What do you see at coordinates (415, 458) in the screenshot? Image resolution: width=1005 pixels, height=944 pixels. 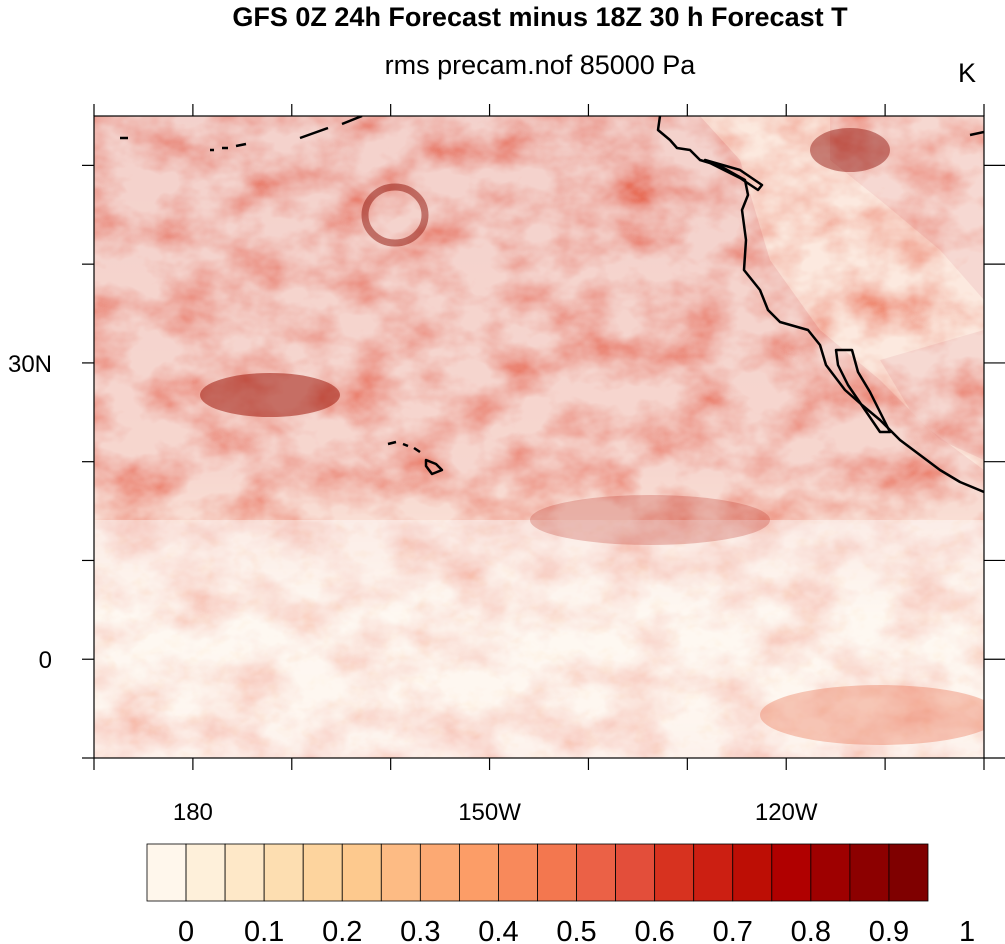 I see `coastline-hawaii` at bounding box center [415, 458].